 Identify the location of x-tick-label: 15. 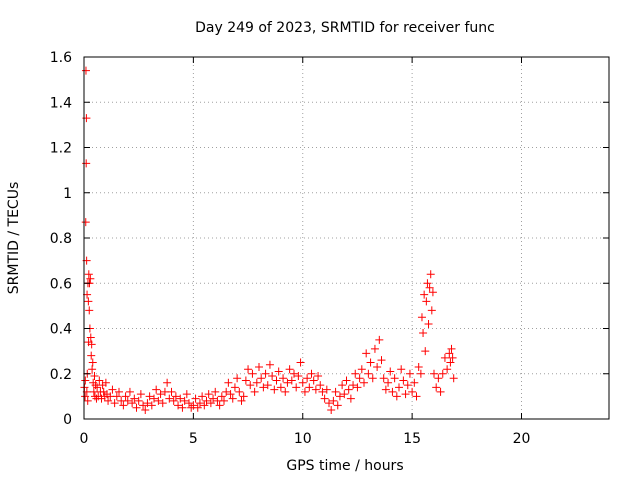
(412, 439).